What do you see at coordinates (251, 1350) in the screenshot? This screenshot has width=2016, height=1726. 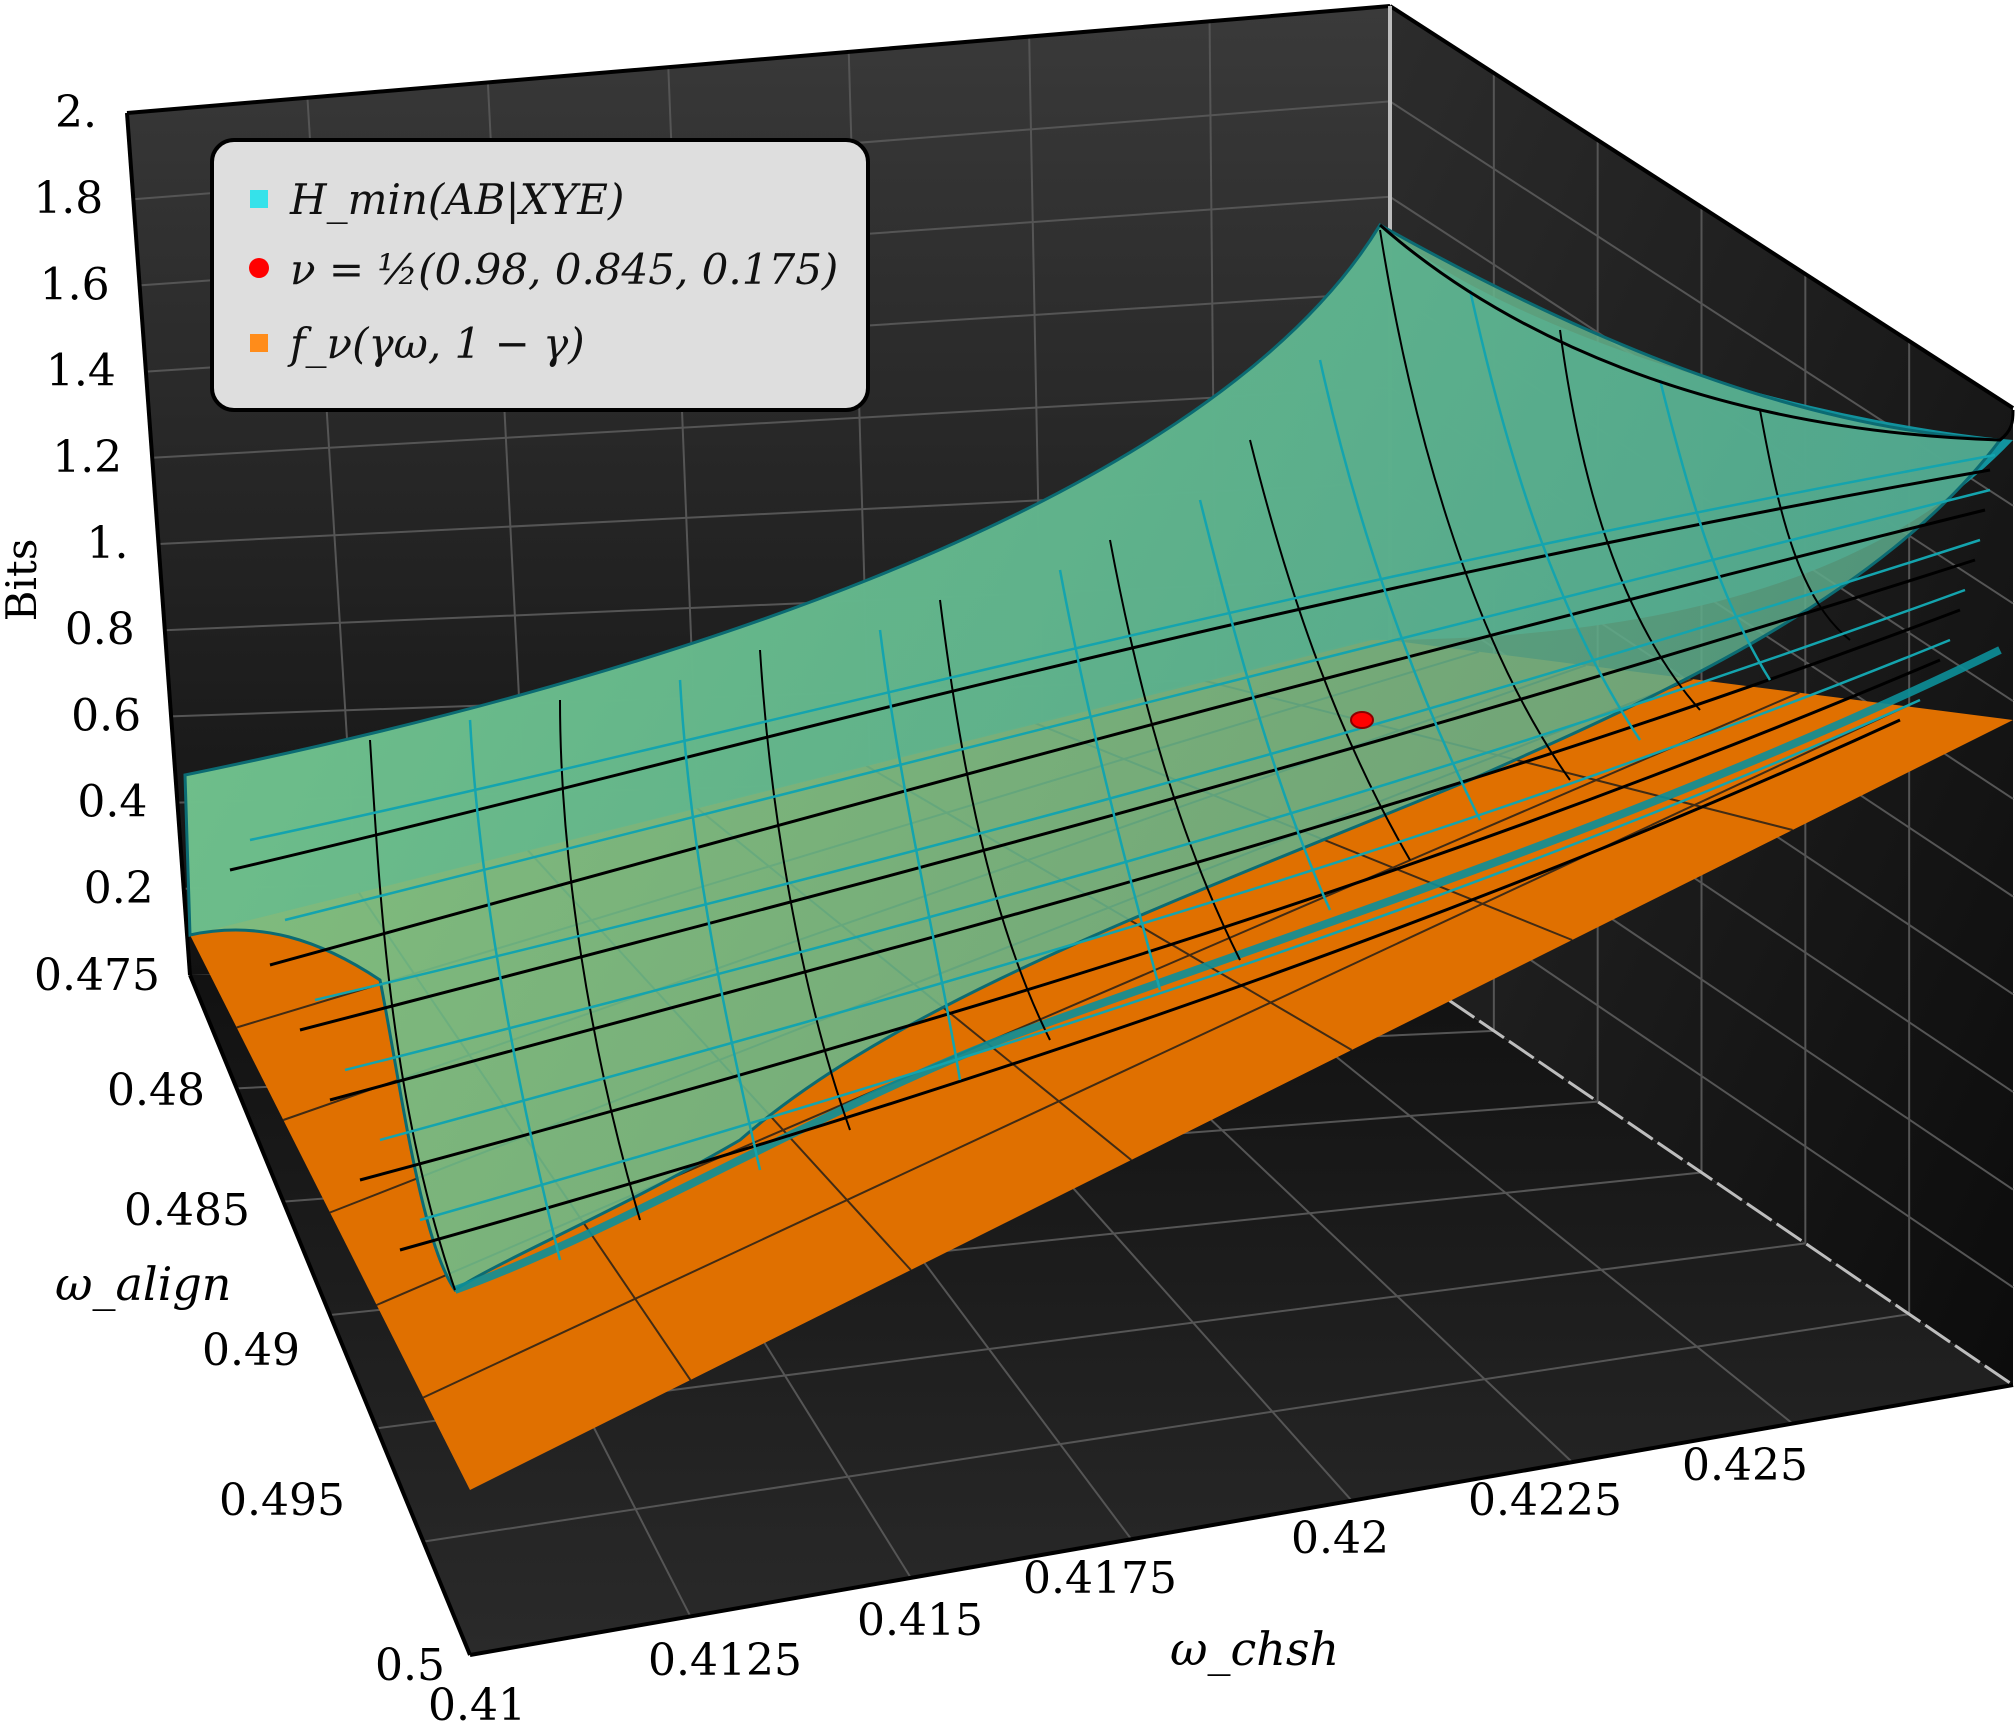 I see `y-tick-label: 0.49` at bounding box center [251, 1350].